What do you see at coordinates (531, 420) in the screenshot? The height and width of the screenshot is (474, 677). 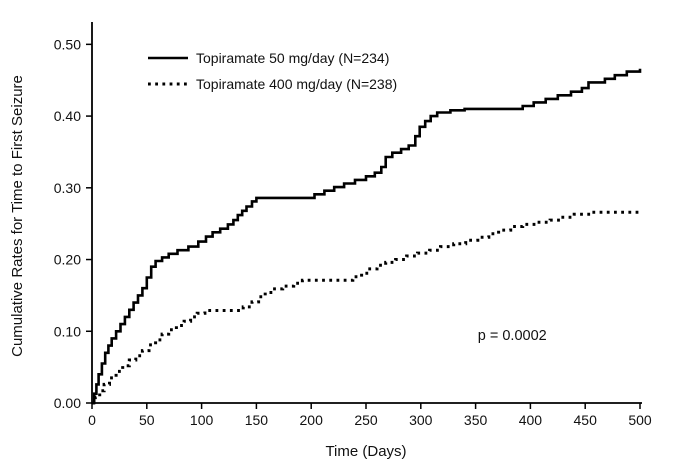 I see `x-tick-label: 400` at bounding box center [531, 420].